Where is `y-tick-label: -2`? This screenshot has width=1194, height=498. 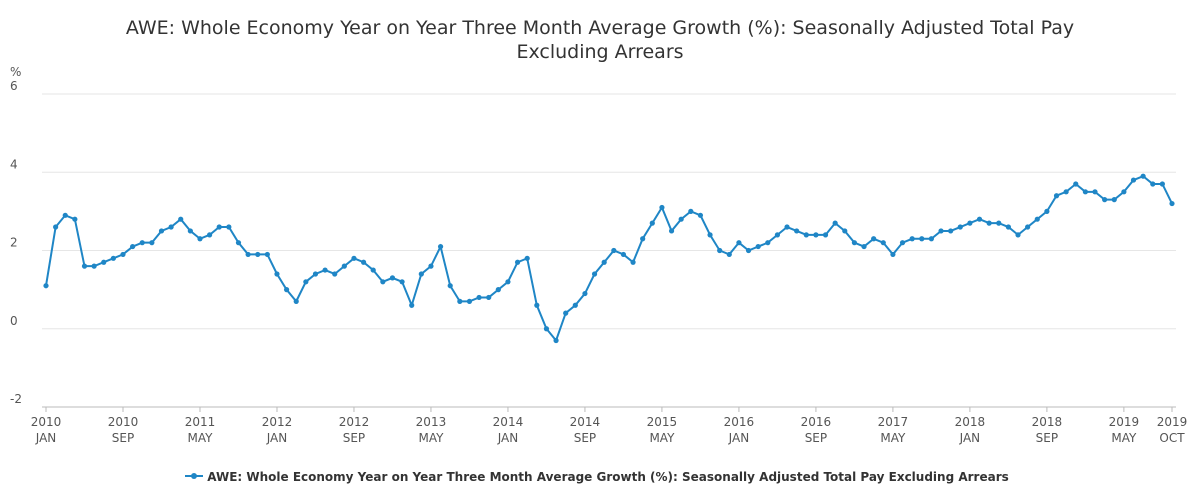 y-tick-label: -2 is located at coordinates (16, 399).